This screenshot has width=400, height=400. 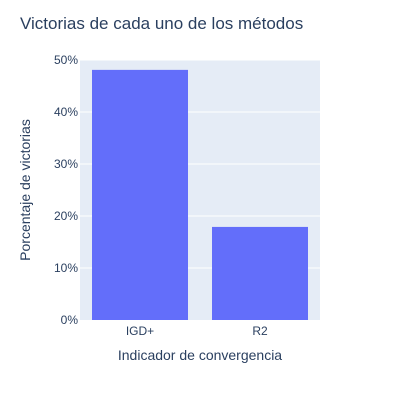 What do you see at coordinates (260, 273) in the screenshot?
I see `bar-r2` at bounding box center [260, 273].